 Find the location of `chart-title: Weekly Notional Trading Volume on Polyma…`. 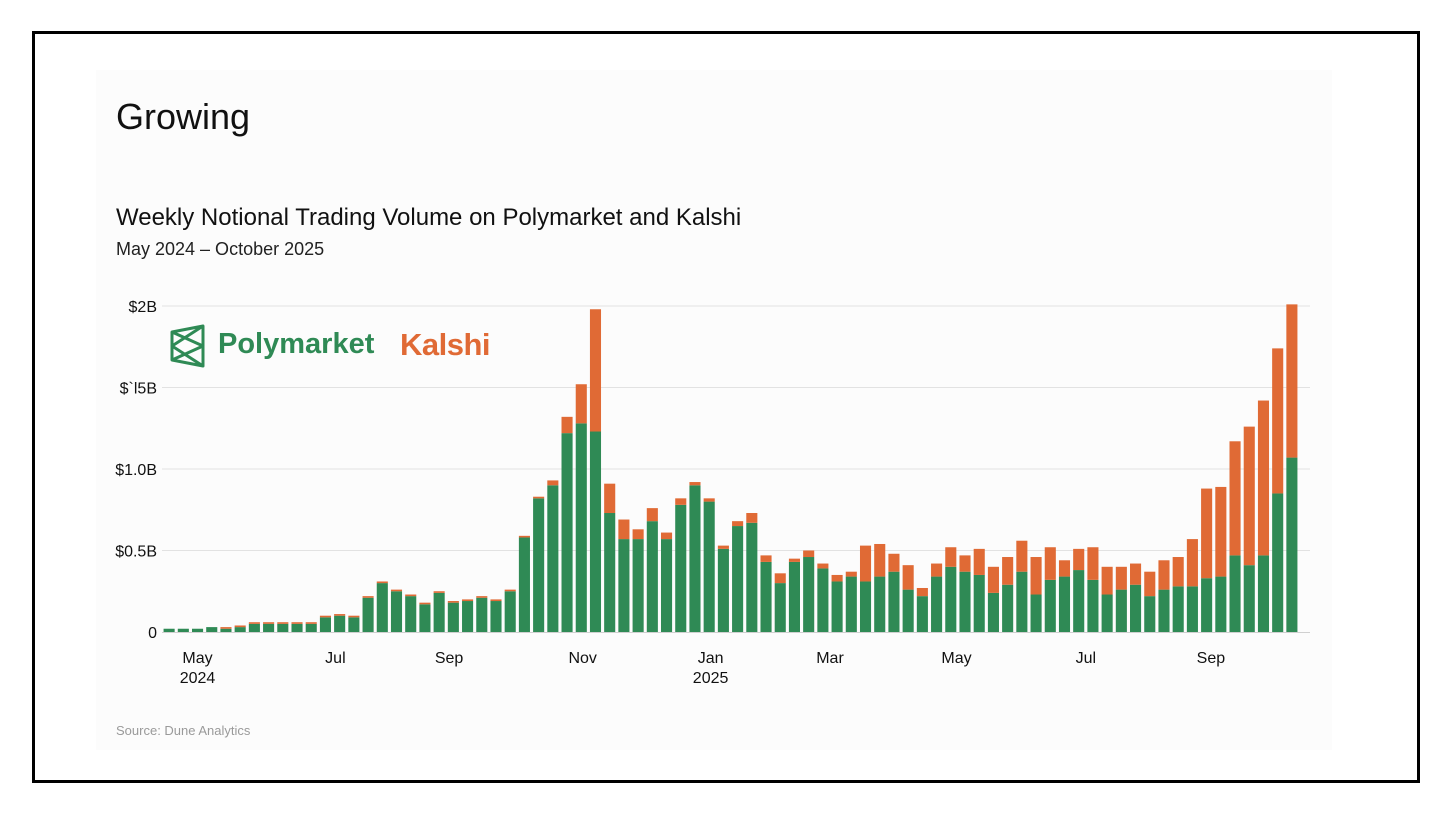

chart-title: Weekly Notional Trading Volume on Polyma… is located at coordinates (429, 217).